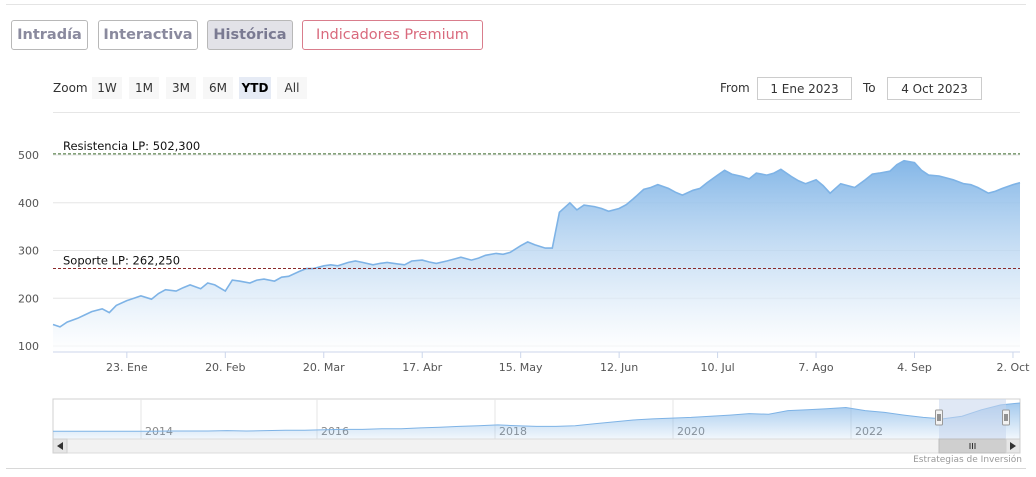 The height and width of the screenshot is (477, 1036). Describe the element at coordinates (972, 419) in the screenshot. I see `navigator-selection` at that location.